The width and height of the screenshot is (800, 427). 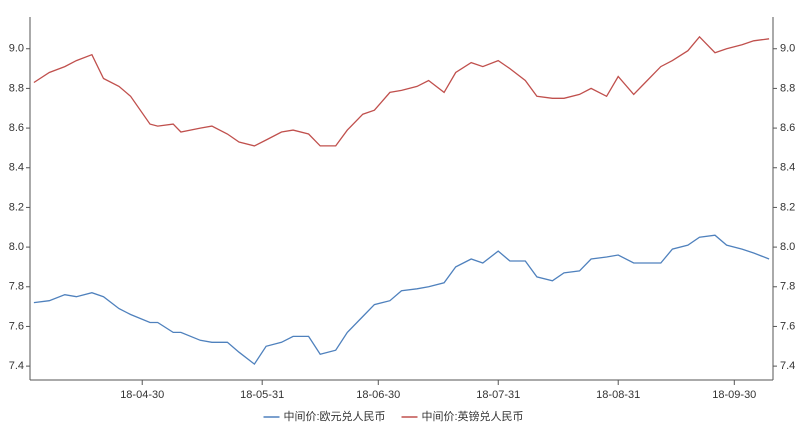 I want to click on y2-tick-label: 9.0, so click(x=787, y=49).